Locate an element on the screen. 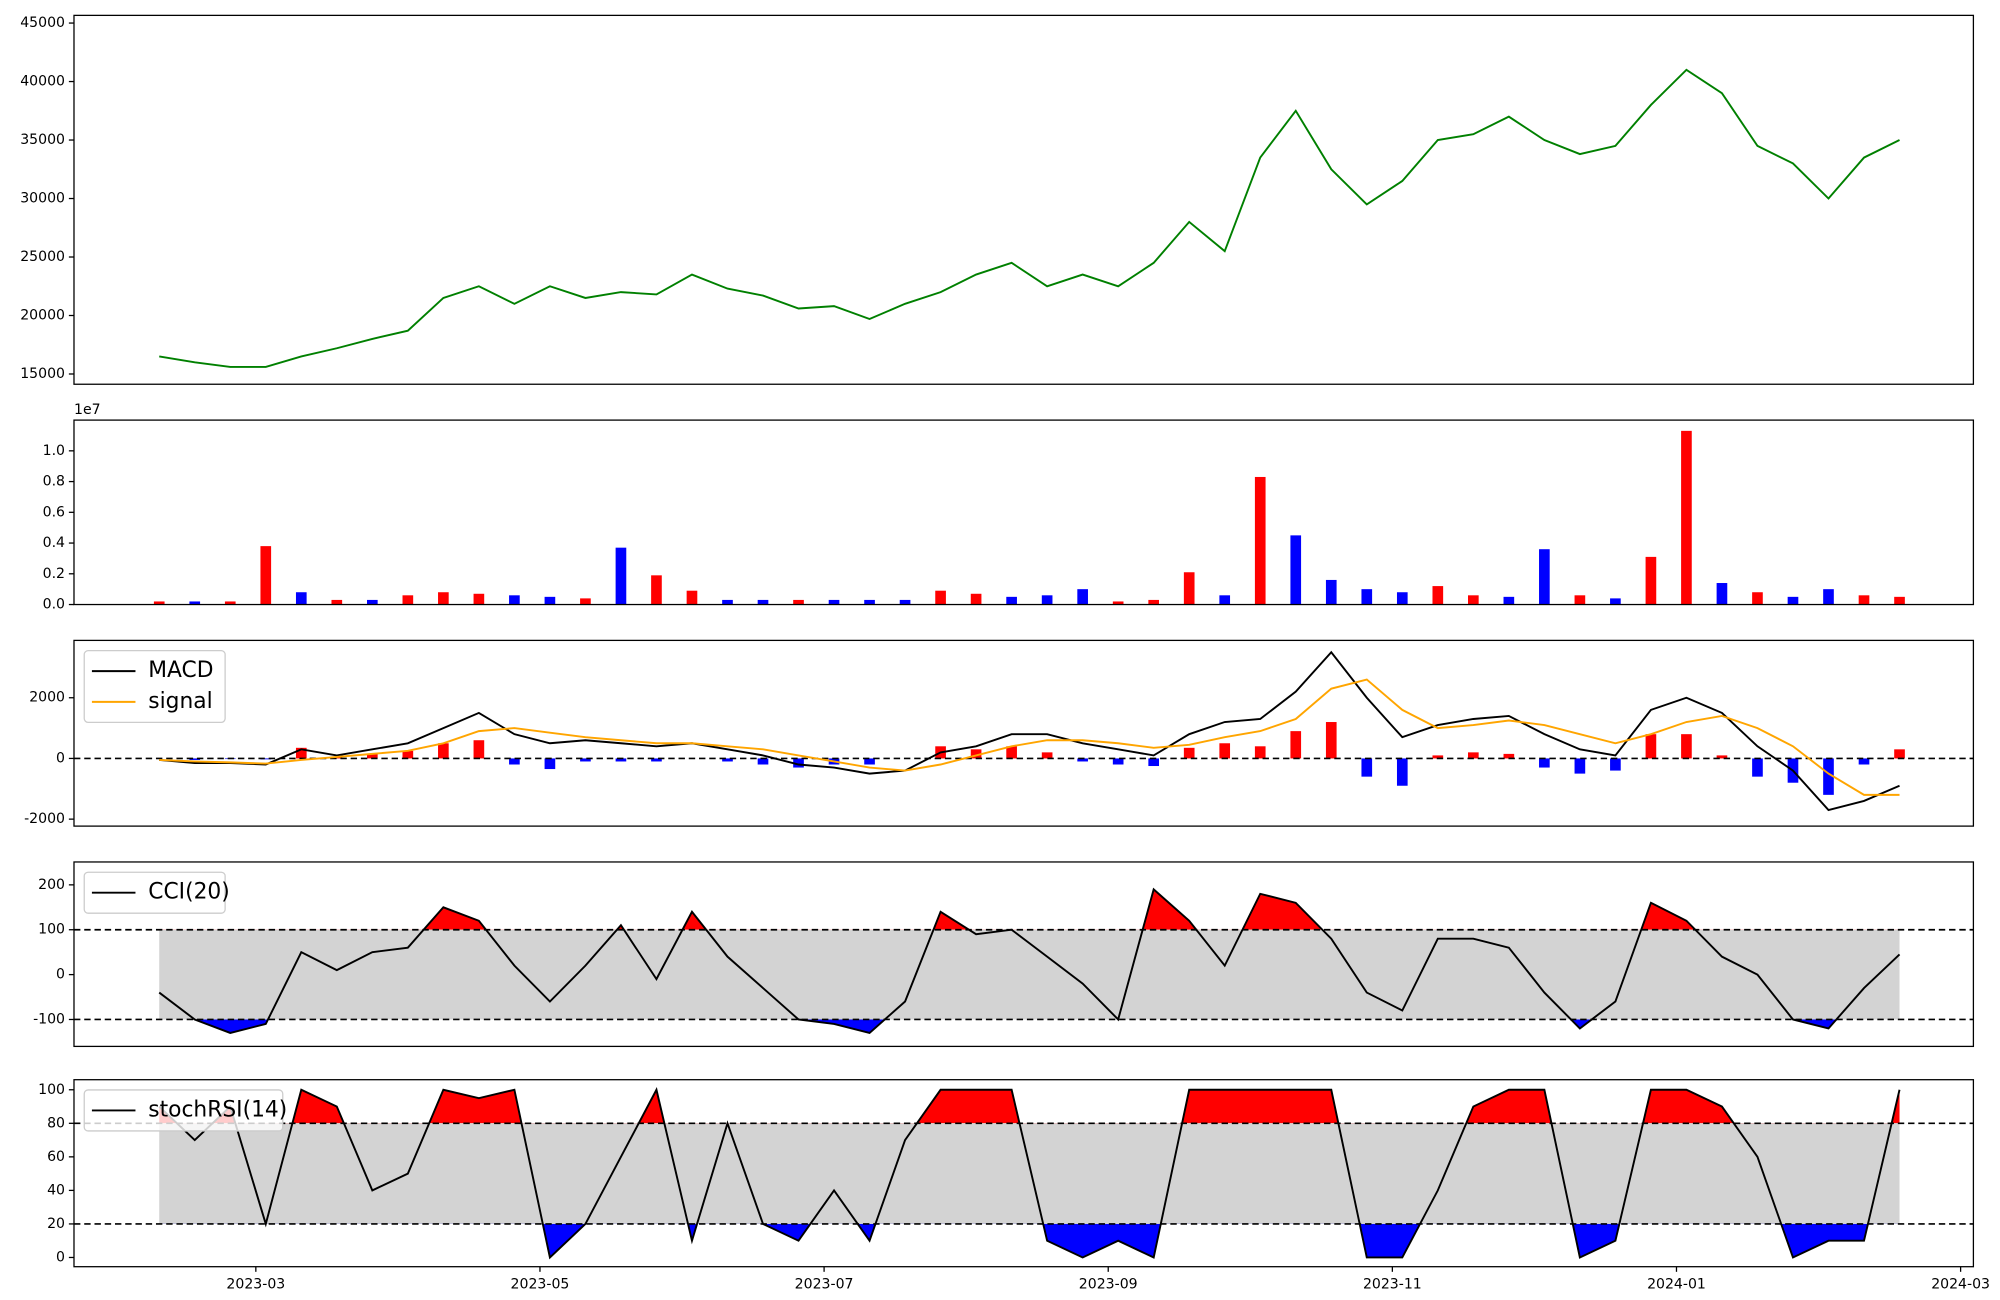 Image resolution: width=2000 pixels, height=1300 pixels. y-tick-label: 0.0 is located at coordinates (54, 605).